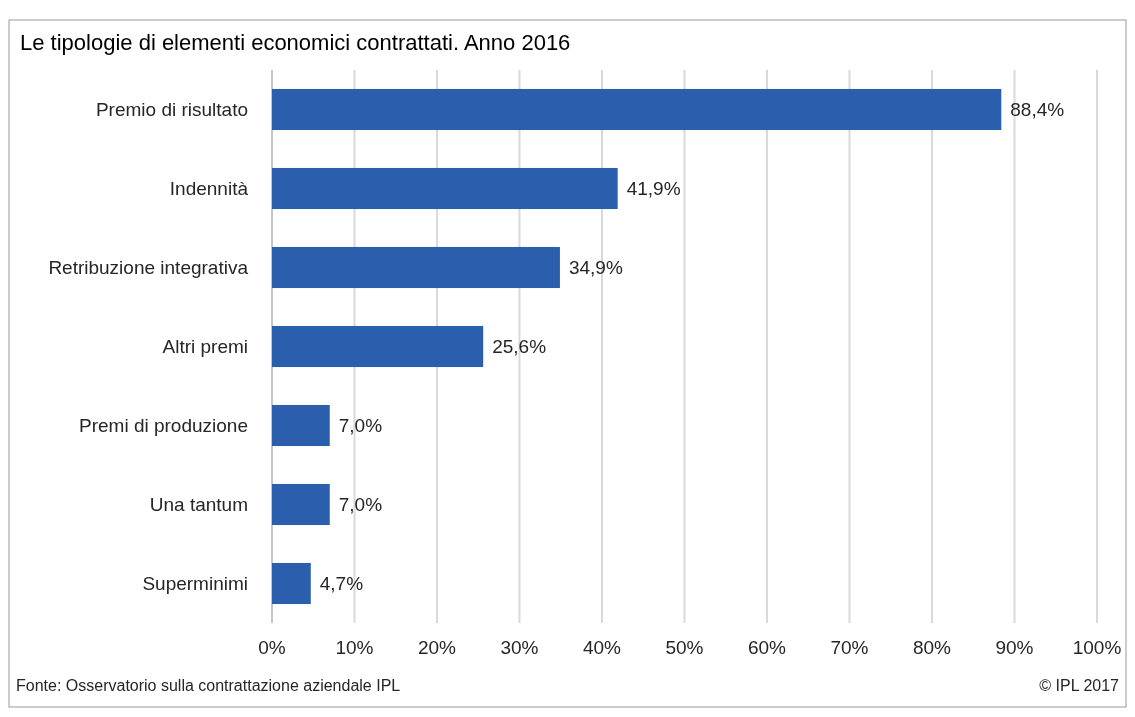  What do you see at coordinates (1037, 110) in the screenshot?
I see `data-label: 88,4%` at bounding box center [1037, 110].